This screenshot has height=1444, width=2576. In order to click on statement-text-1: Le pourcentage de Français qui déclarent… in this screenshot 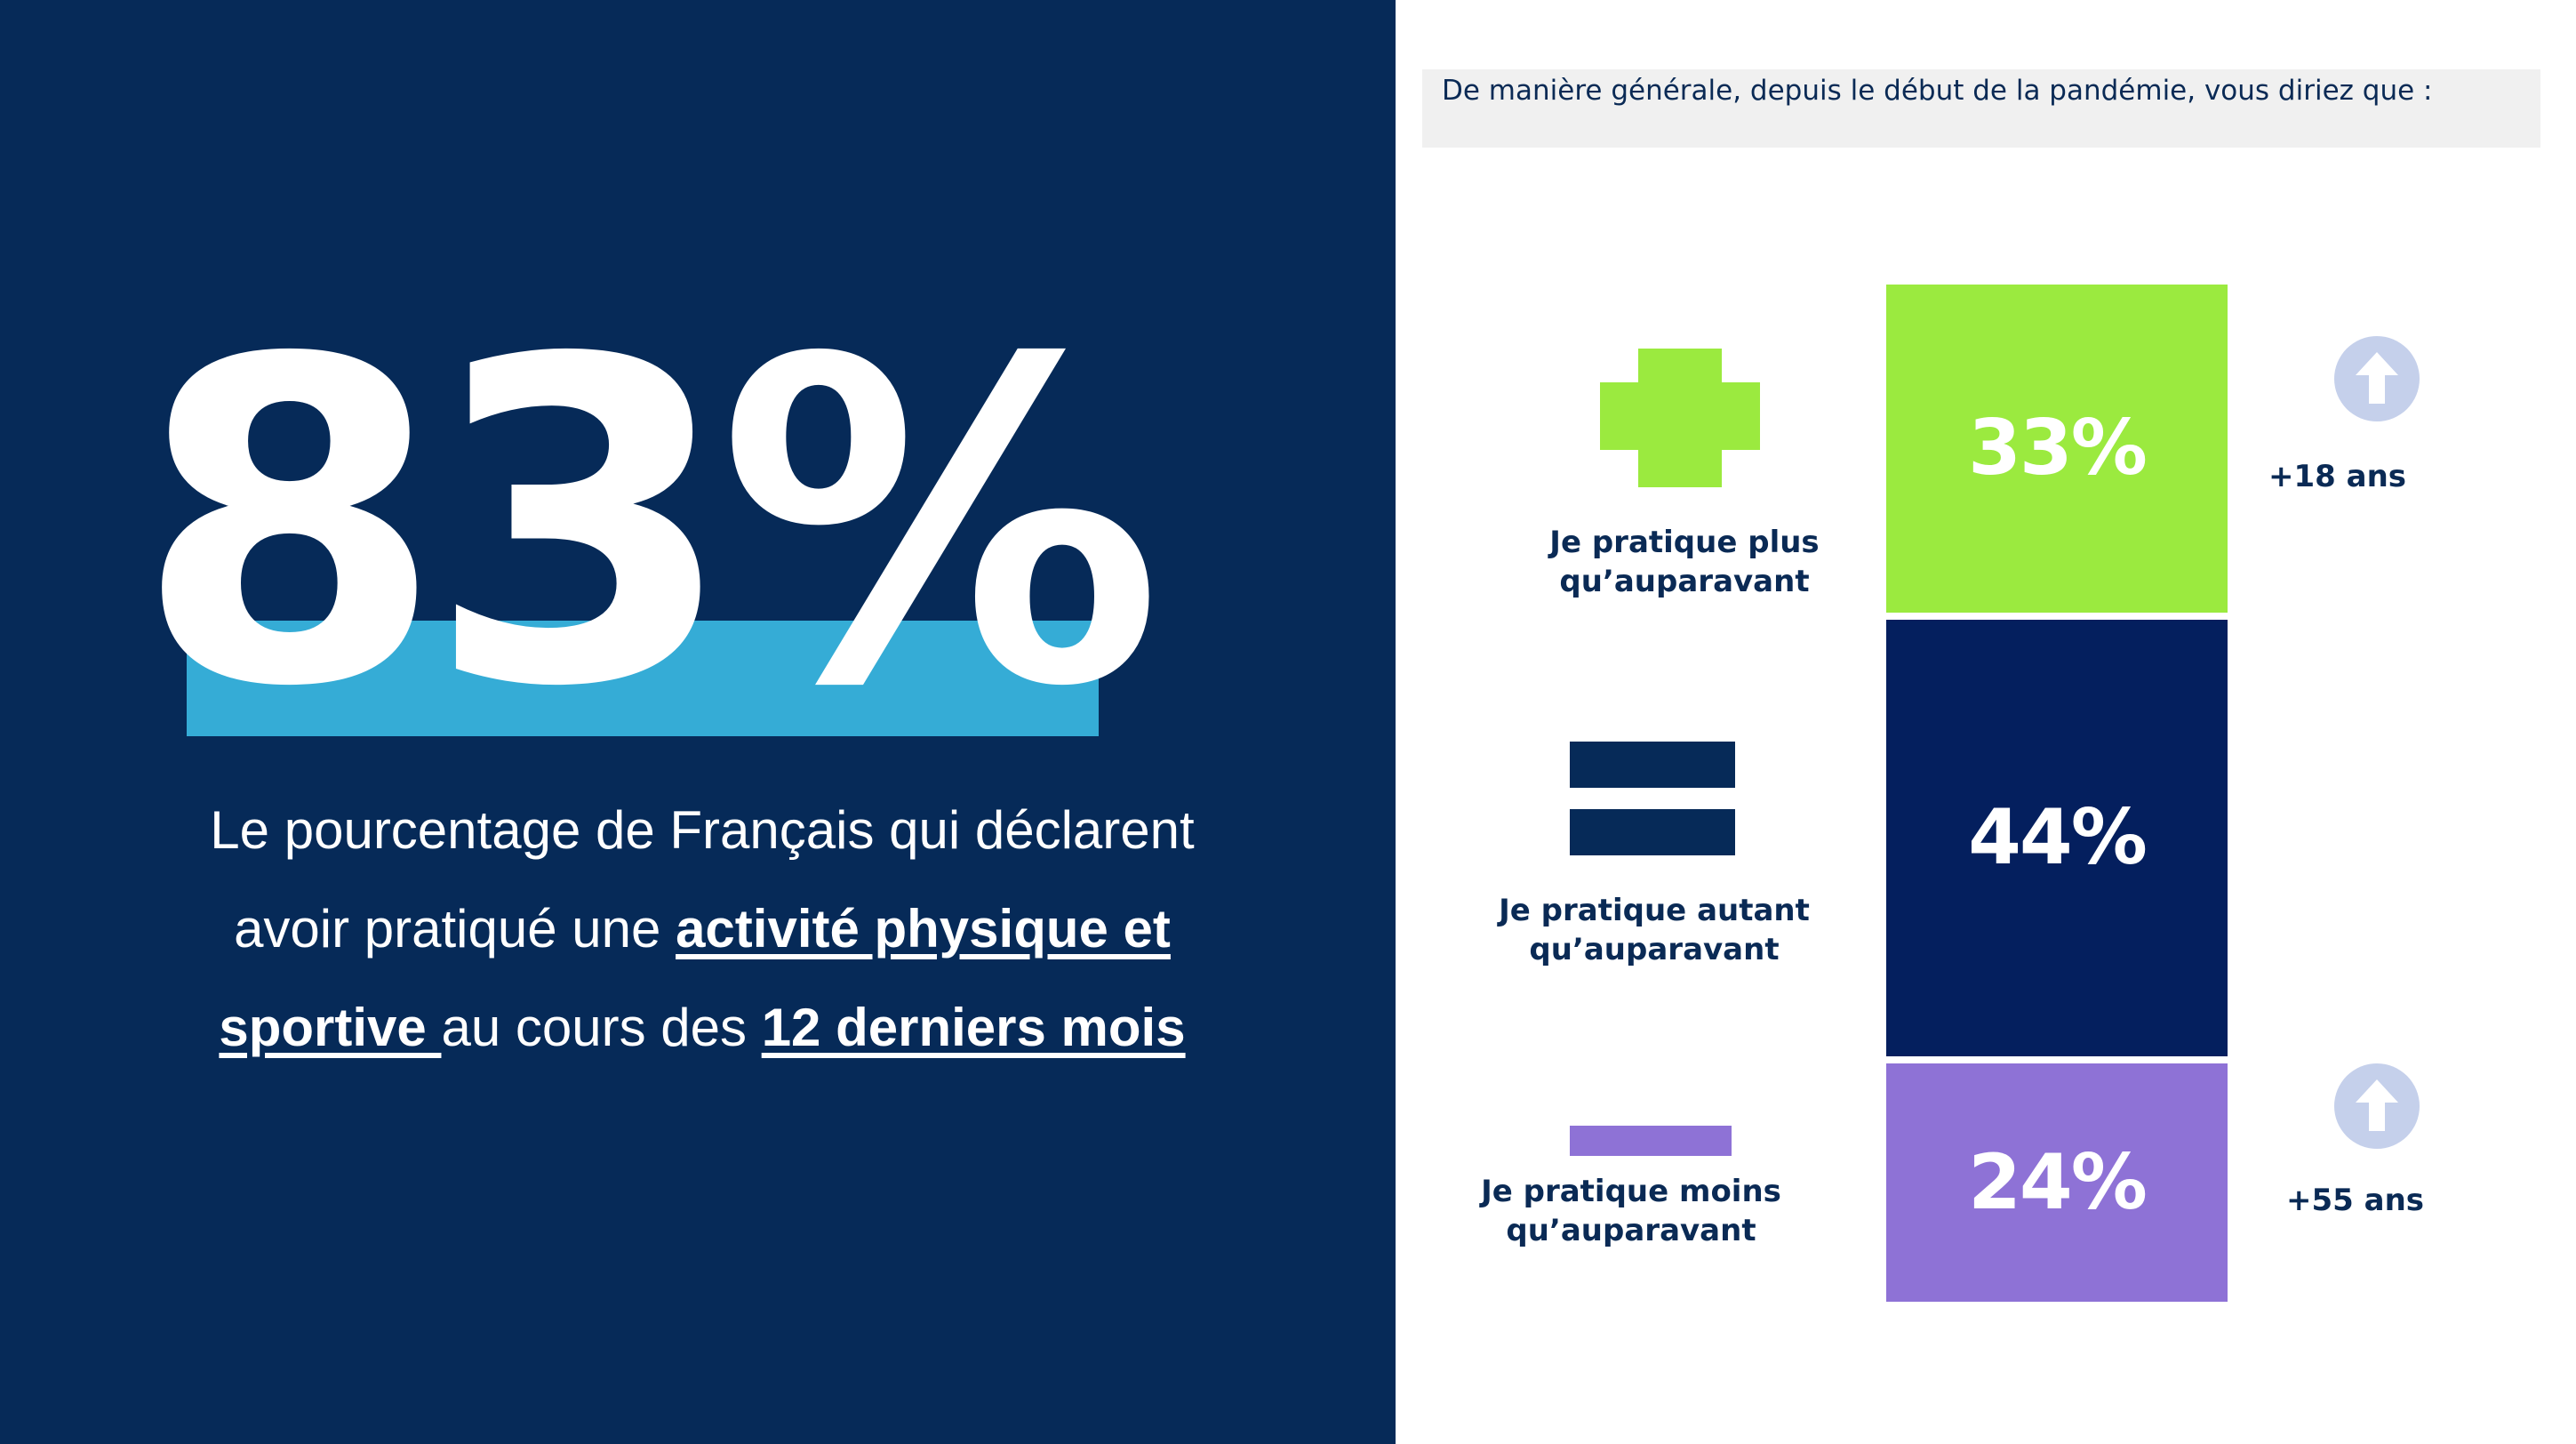, I will do `click(702, 879)`.